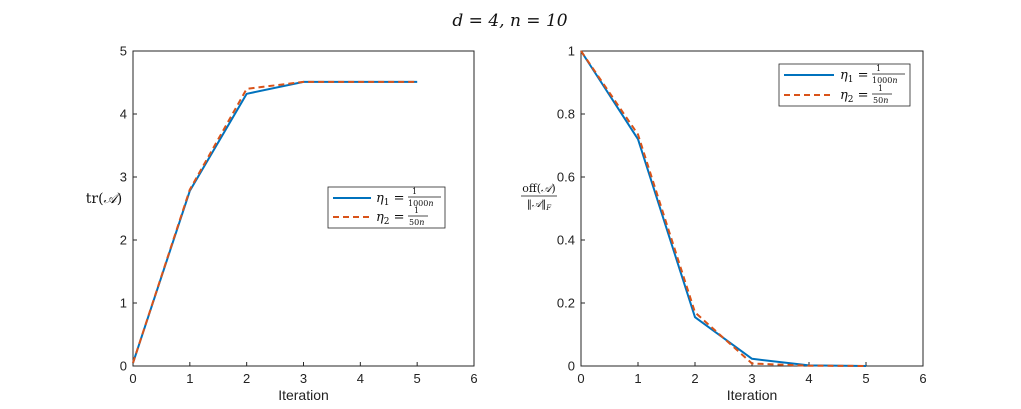 The image size is (1021, 409). Describe the element at coordinates (885, 80) in the screenshot. I see `right-legend-frac1-den: 1000n` at that location.